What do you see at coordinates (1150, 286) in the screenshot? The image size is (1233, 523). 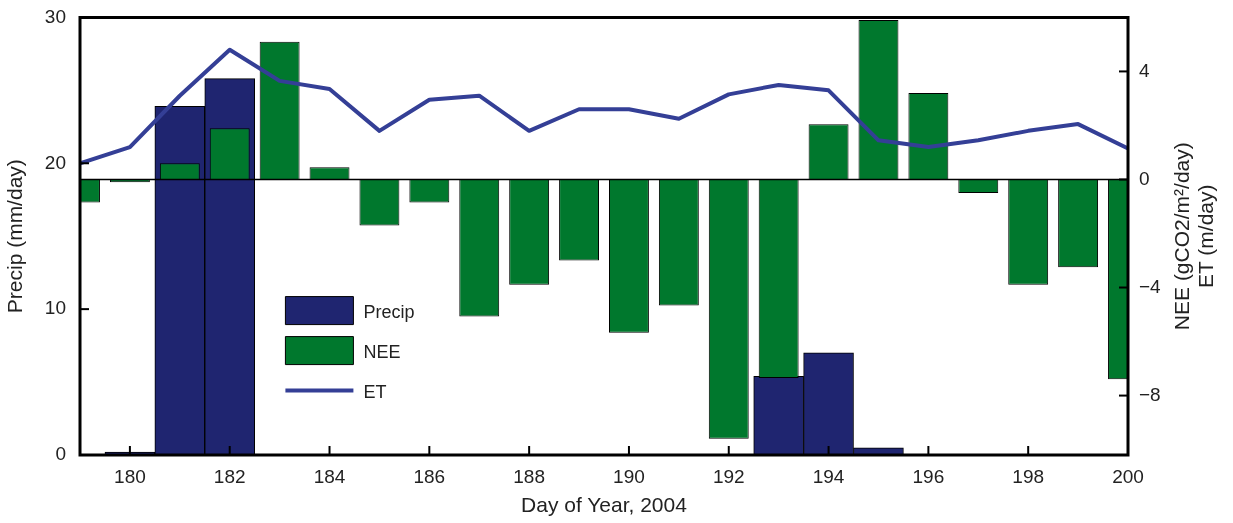 I see `y2-tick-label: −4` at bounding box center [1150, 286].